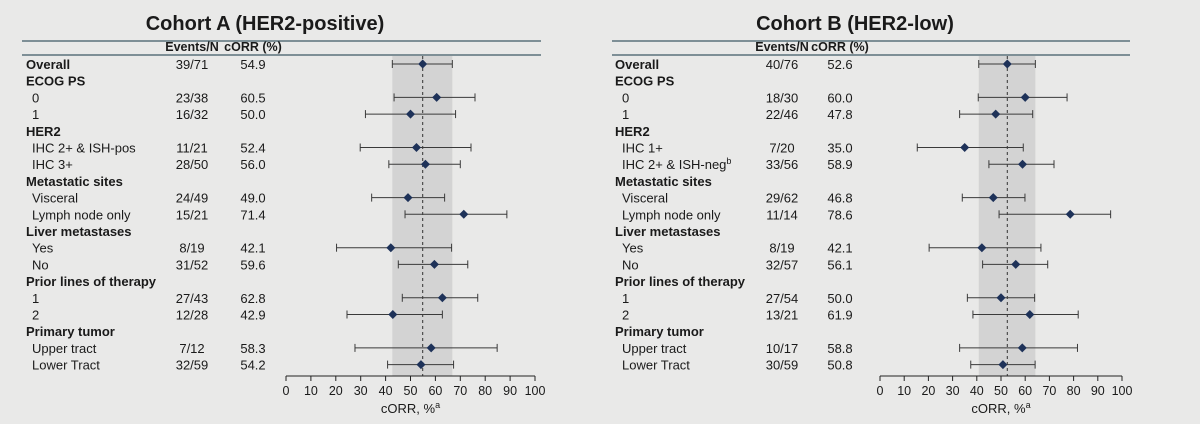 This screenshot has height=424, width=1200. I want to click on corr-value: 46.8, so click(839, 198).